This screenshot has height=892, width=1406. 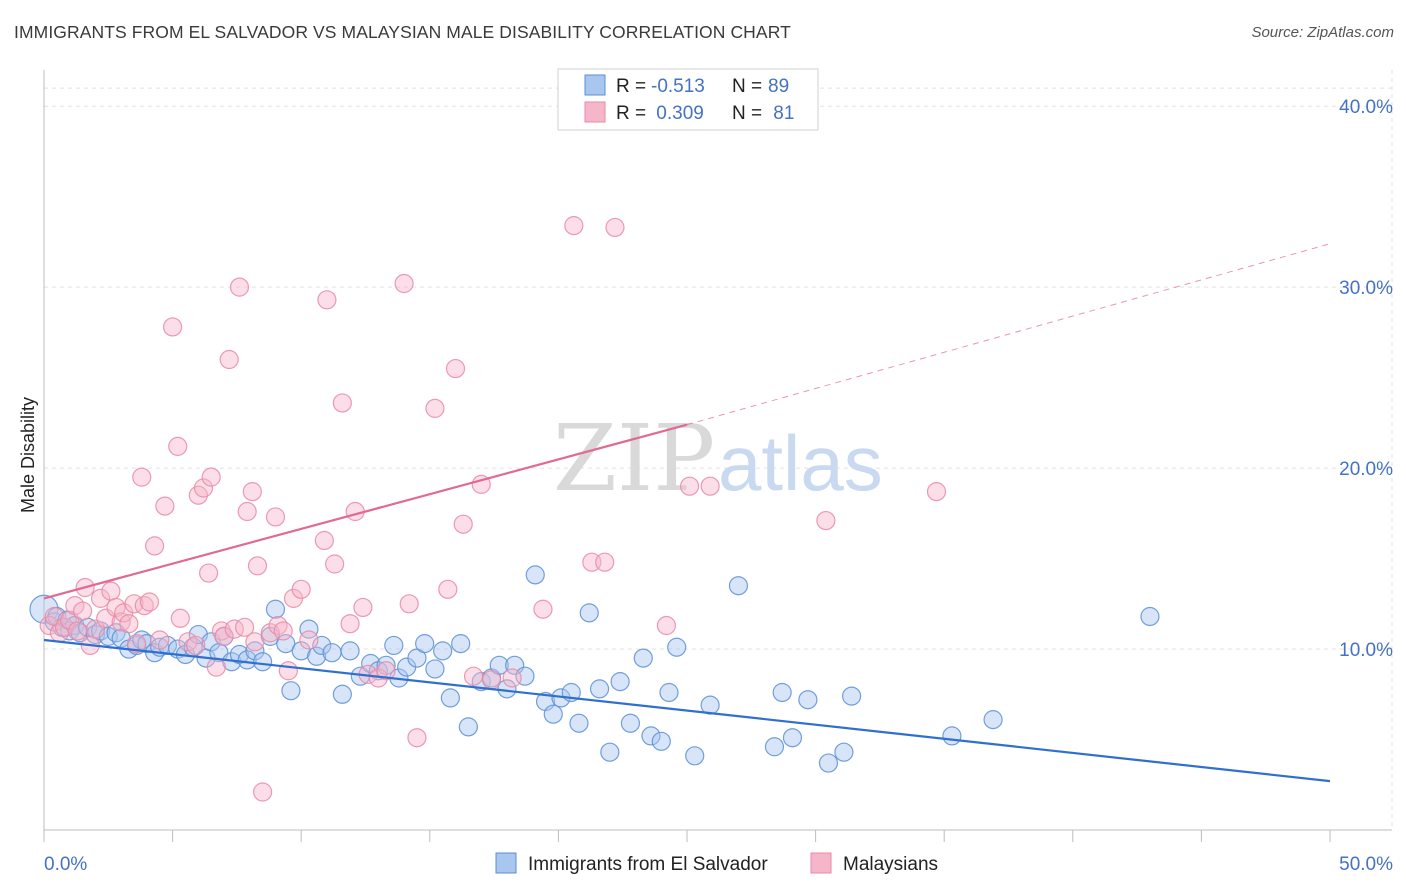 I want to click on legend-r-value-2: 0.309, so click(x=677, y=113).